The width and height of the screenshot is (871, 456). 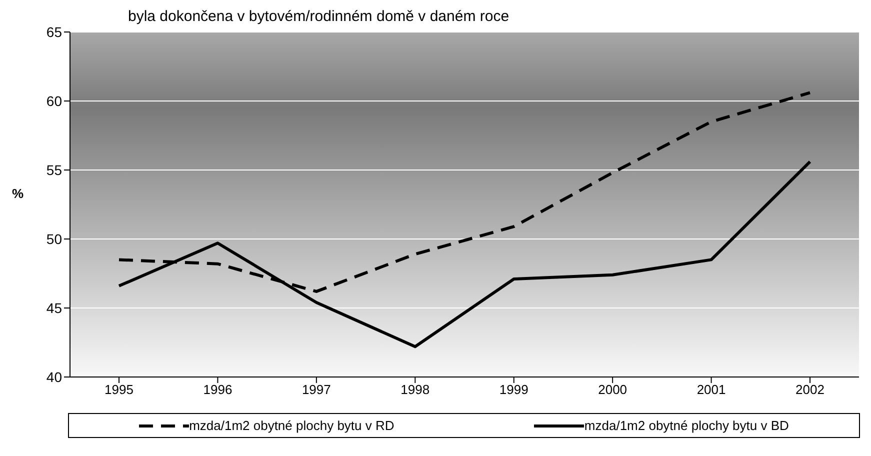 I want to click on y-tick-label: 65, so click(x=54, y=32).